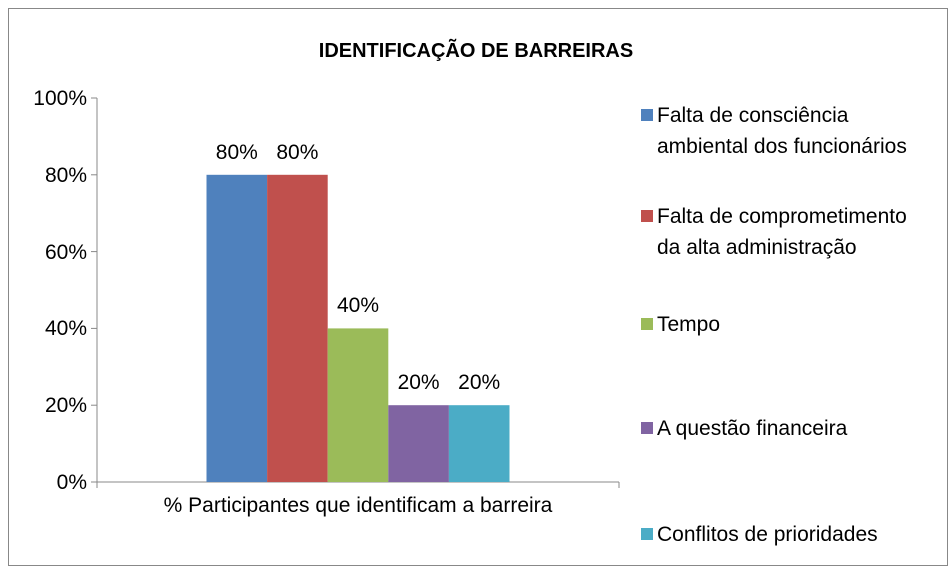 The height and width of the screenshot is (567, 952). I want to click on y-tick-label: 80%, so click(65, 175).